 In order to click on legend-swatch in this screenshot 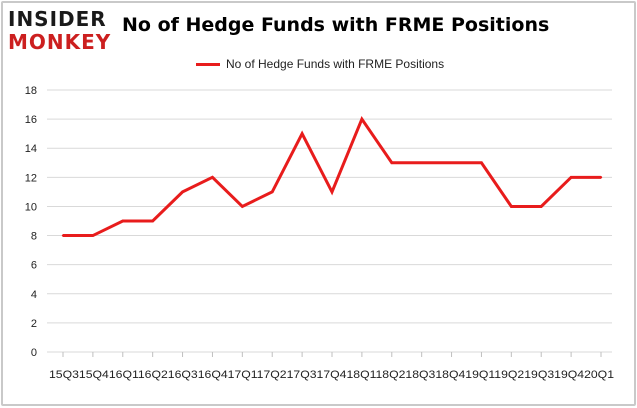, I will do `click(208, 64)`.